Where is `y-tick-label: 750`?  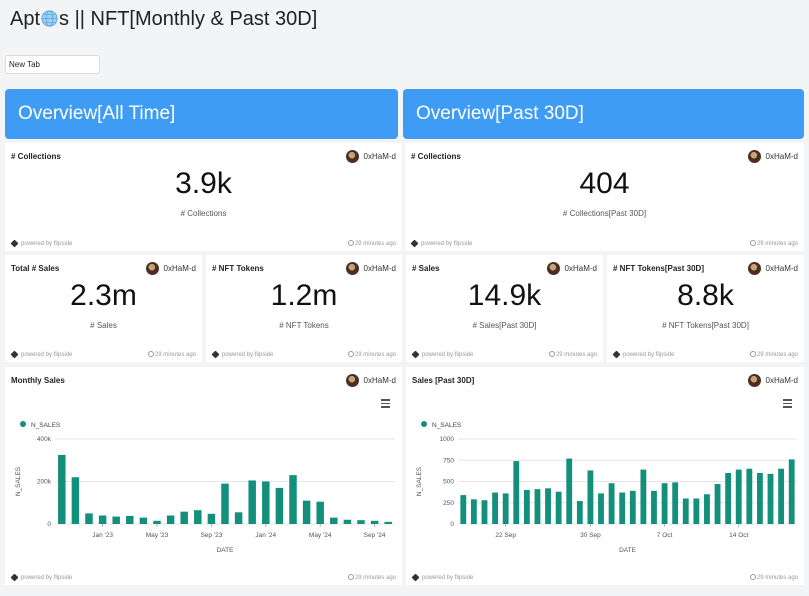 y-tick-label: 750 is located at coordinates (448, 460).